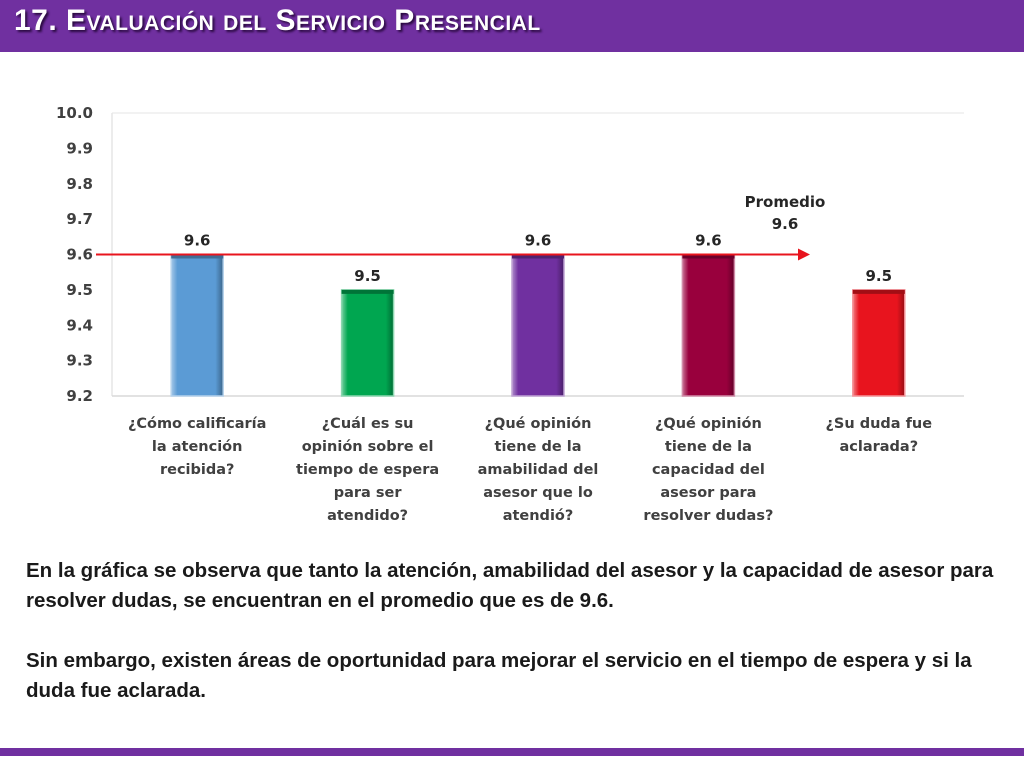  I want to click on data-label-5: 9.5, so click(879, 276).